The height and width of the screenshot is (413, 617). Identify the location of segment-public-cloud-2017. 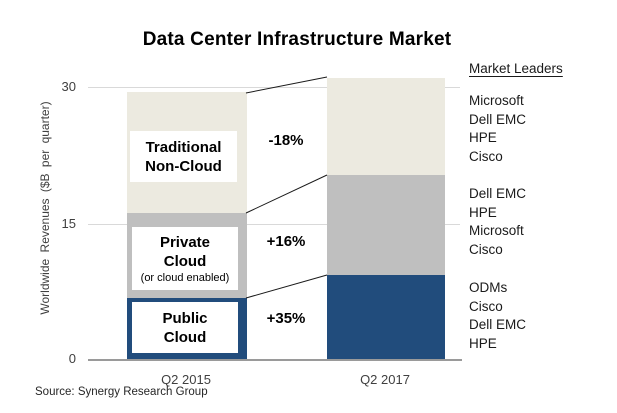
(386, 317).